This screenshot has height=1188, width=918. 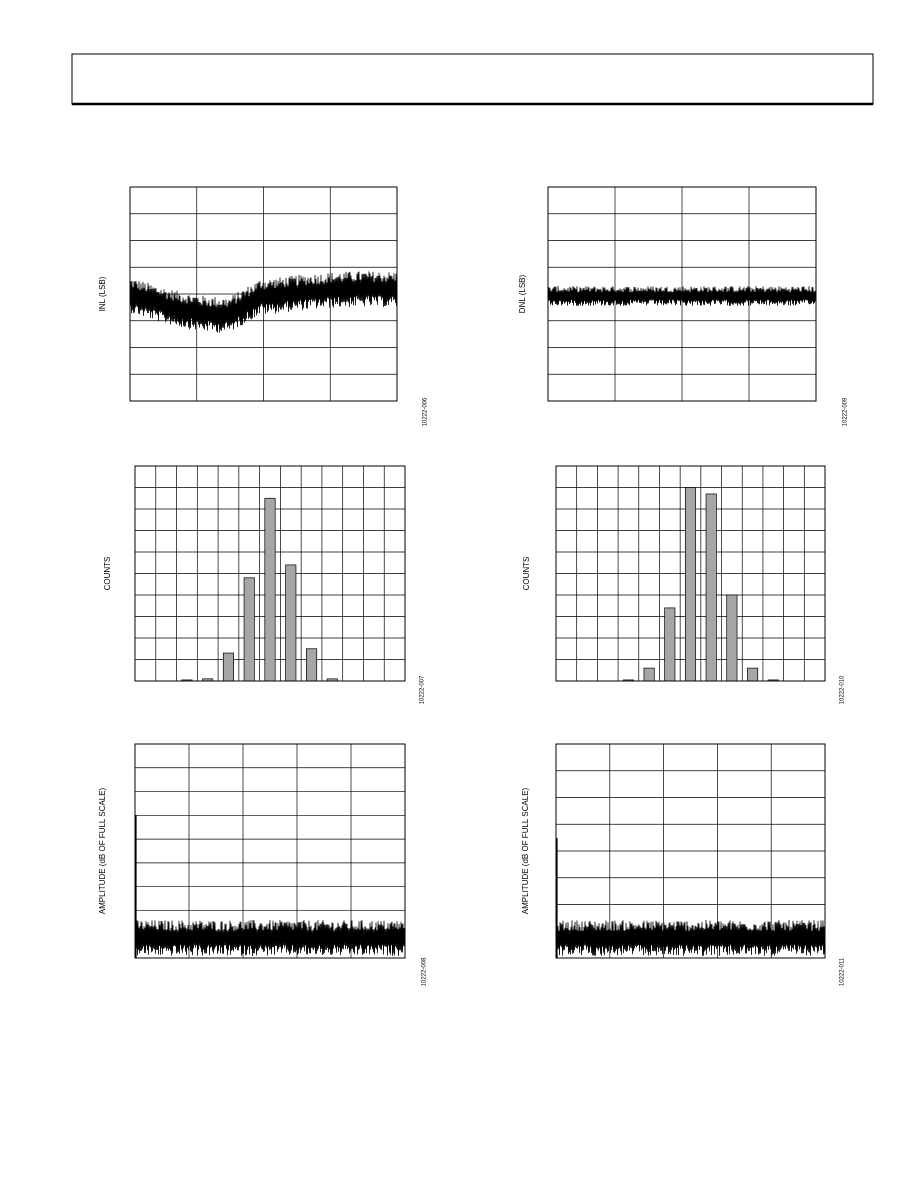 I want to click on y-axis-label: DNL (LSB), so click(x=522, y=293).